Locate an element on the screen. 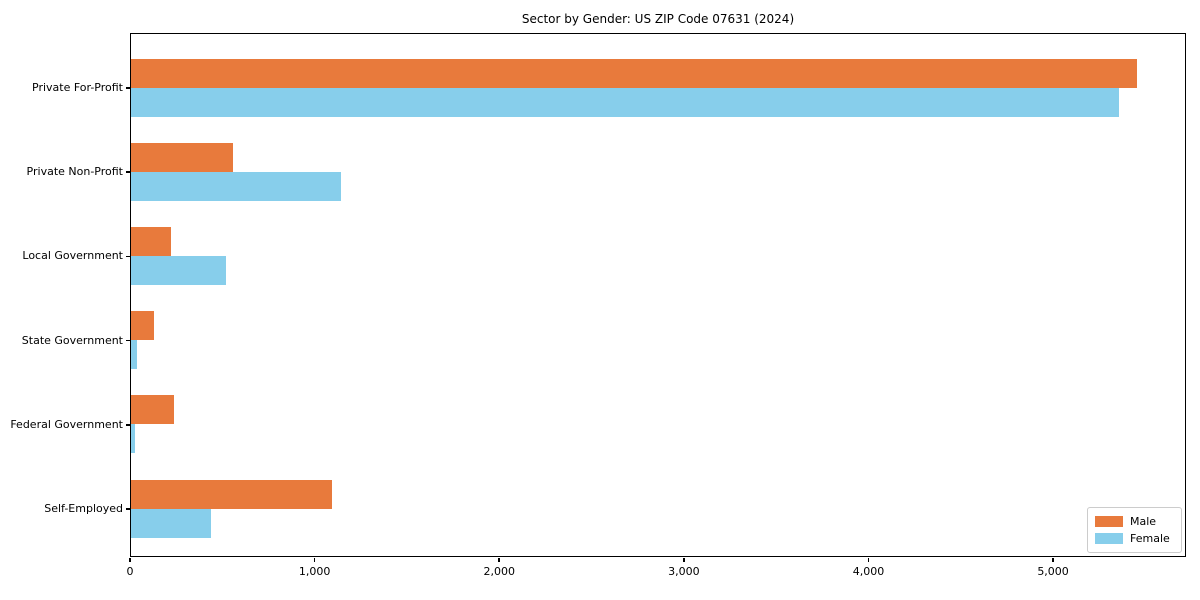 This screenshot has width=1200, height=600. legend-label-female: Female is located at coordinates (1150, 538).